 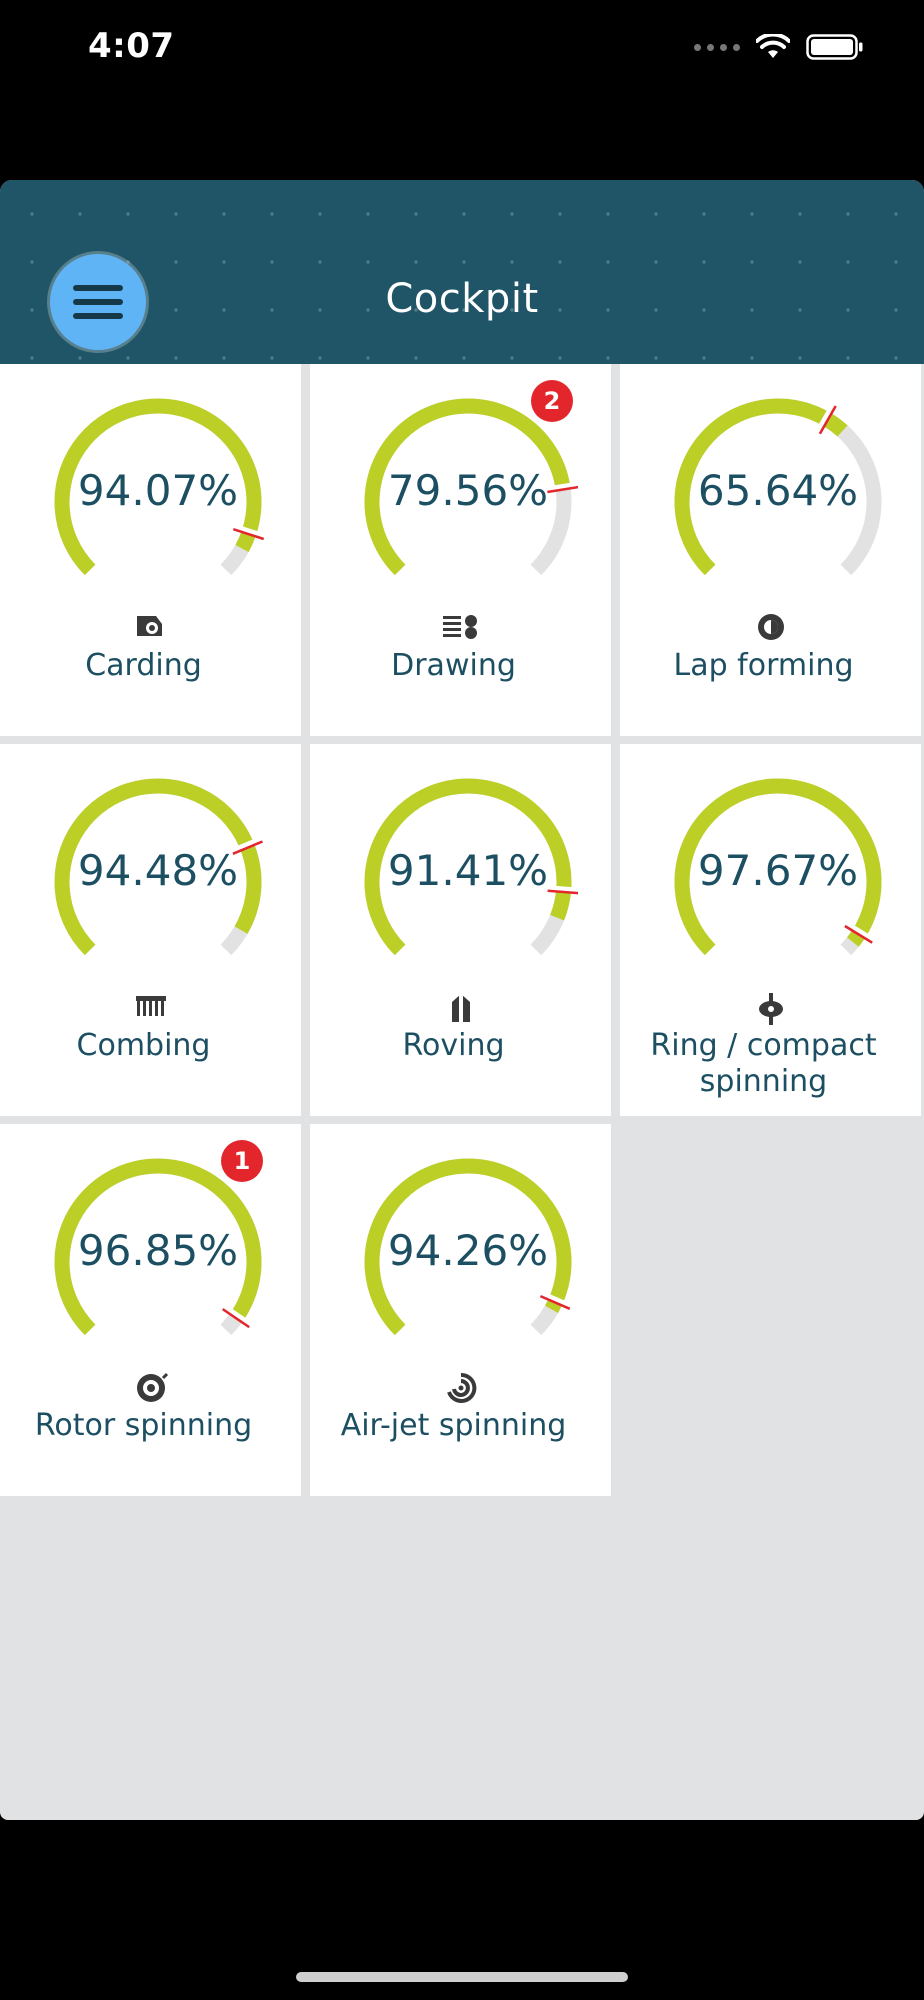 What do you see at coordinates (453, 1425) in the screenshot?
I see `tile-label: Air-jet spinning` at bounding box center [453, 1425].